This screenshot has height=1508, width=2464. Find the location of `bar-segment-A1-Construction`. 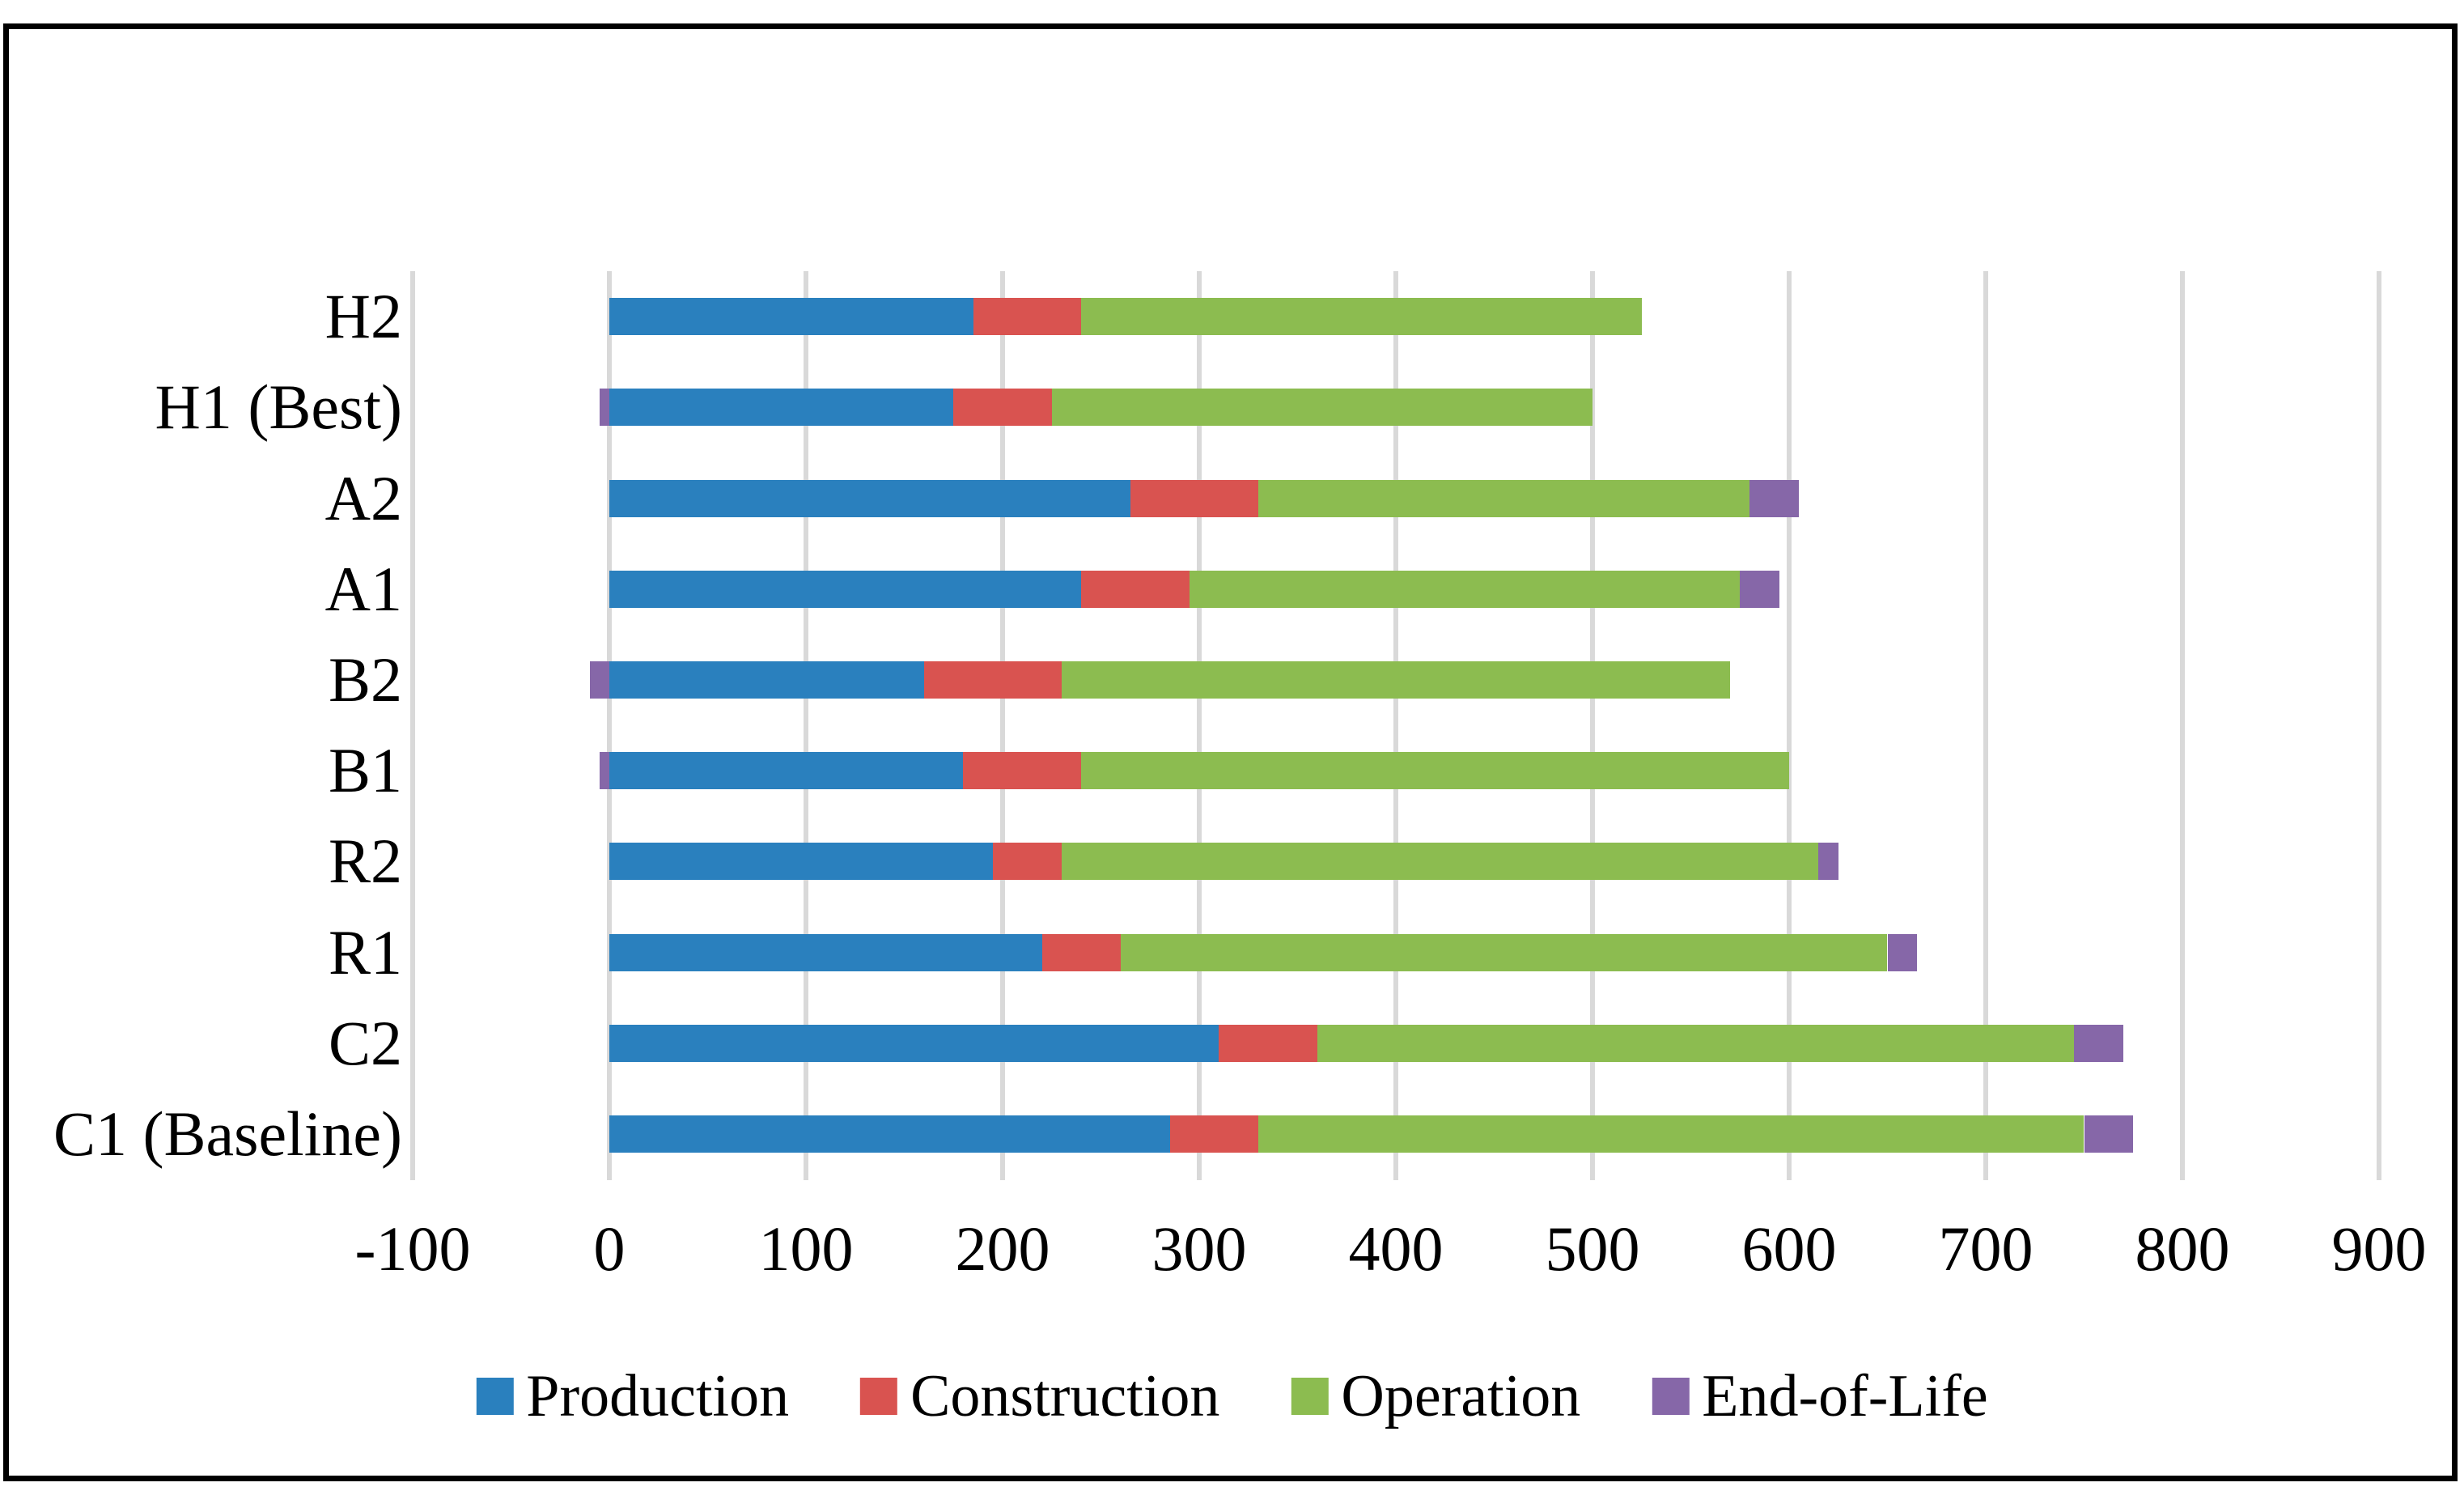

bar-segment-A1-Construction is located at coordinates (1135, 589).